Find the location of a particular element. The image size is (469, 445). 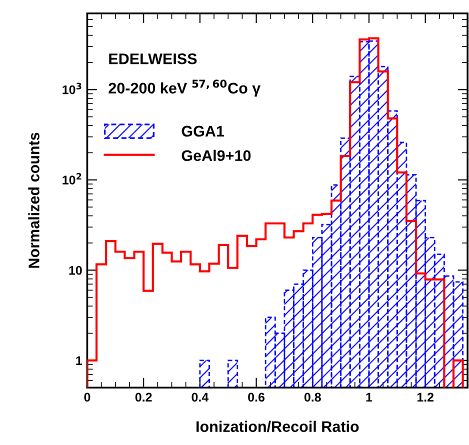

x-axis-title: Ionization/Recoil Ratio is located at coordinates (277, 426).